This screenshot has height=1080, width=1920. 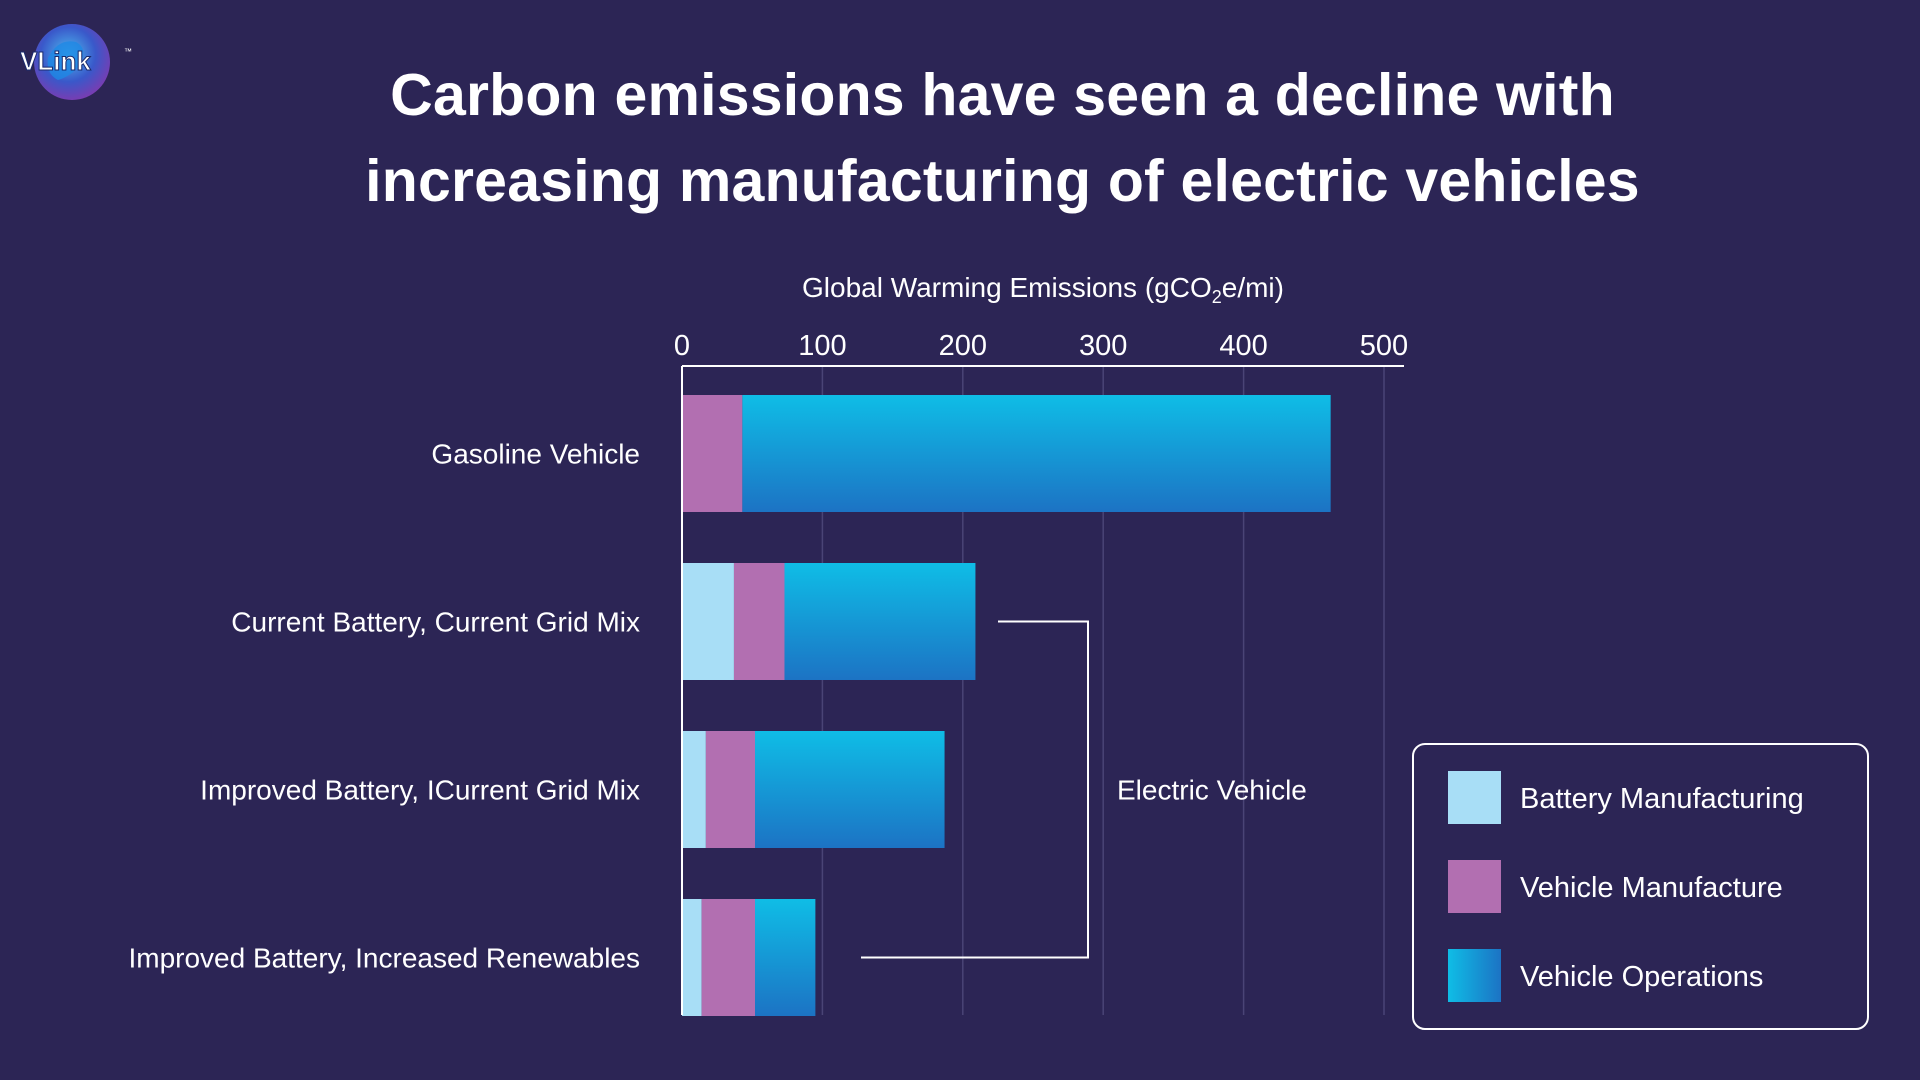 What do you see at coordinates (435, 622) in the screenshot?
I see `category-label-current-battery-current-grid-mix: Current Battery, Current Grid Mix` at bounding box center [435, 622].